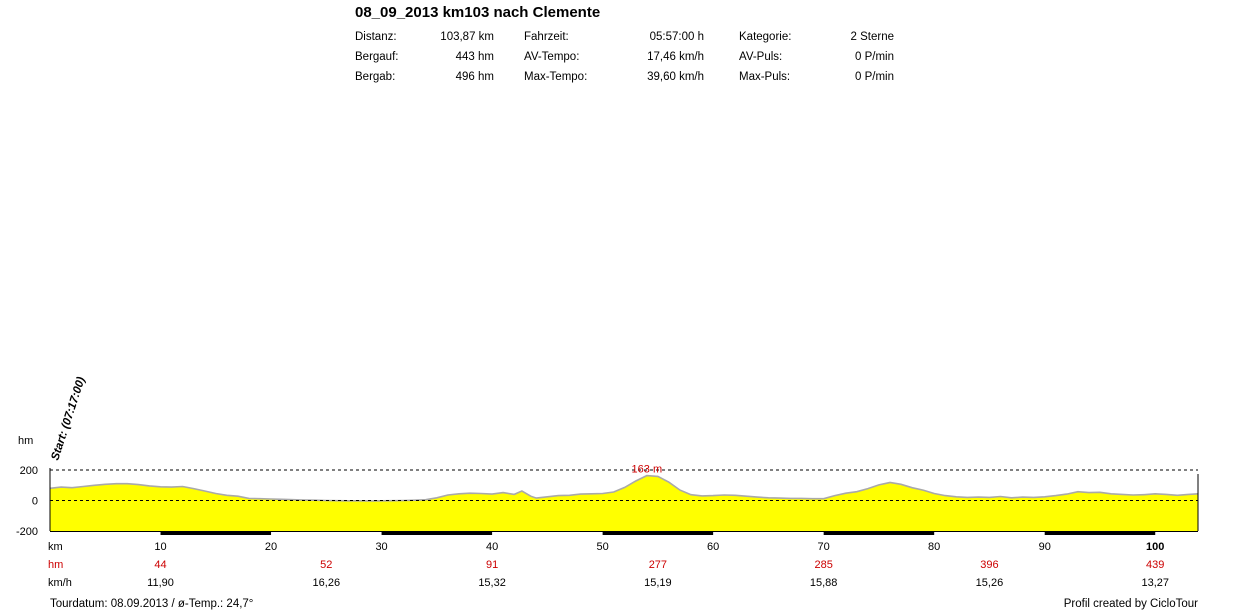 The width and height of the screenshot is (1248, 611). Describe the element at coordinates (1155, 583) in the screenshot. I see `kmh-value: 13,27` at that location.